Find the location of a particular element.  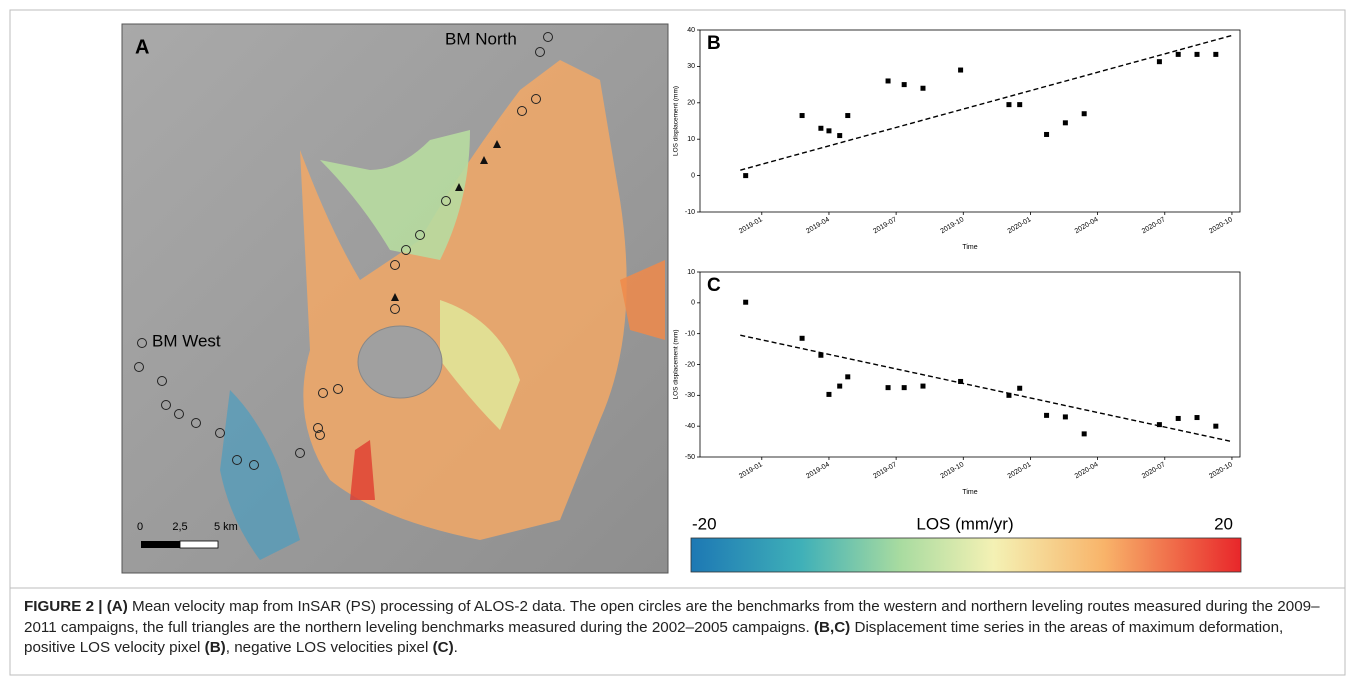

panel-letter: A is located at coordinates (142, 47).